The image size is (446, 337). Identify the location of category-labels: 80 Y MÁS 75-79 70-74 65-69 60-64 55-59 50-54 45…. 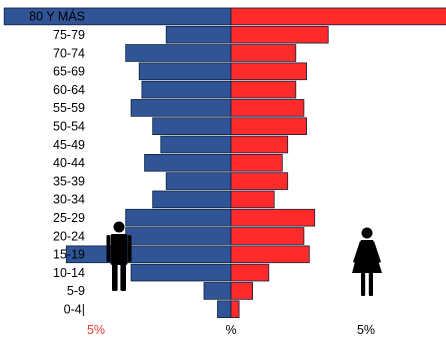
(57, 163).